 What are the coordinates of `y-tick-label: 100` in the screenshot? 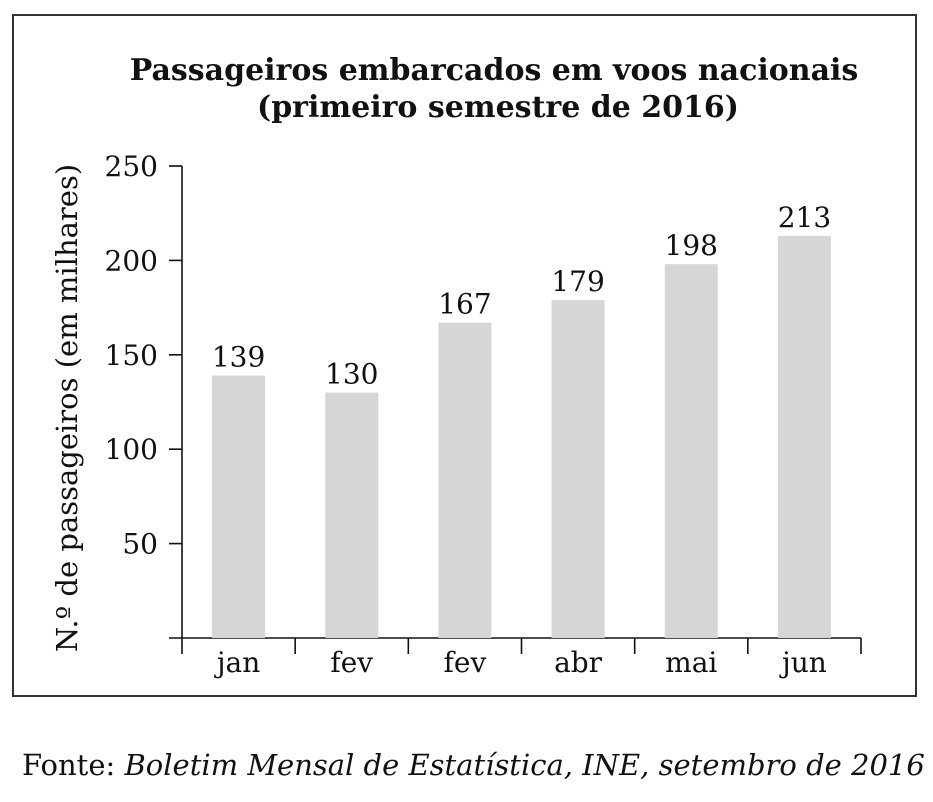 It's located at (131, 449).